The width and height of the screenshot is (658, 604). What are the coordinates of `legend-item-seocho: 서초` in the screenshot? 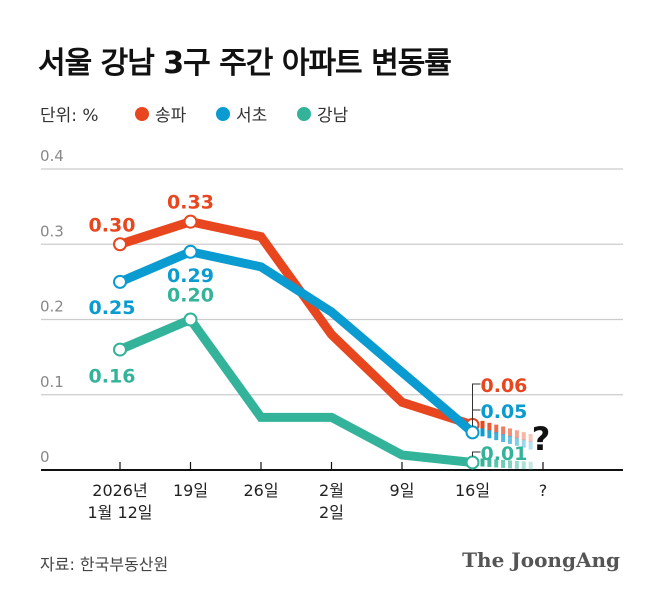 It's located at (241, 113).